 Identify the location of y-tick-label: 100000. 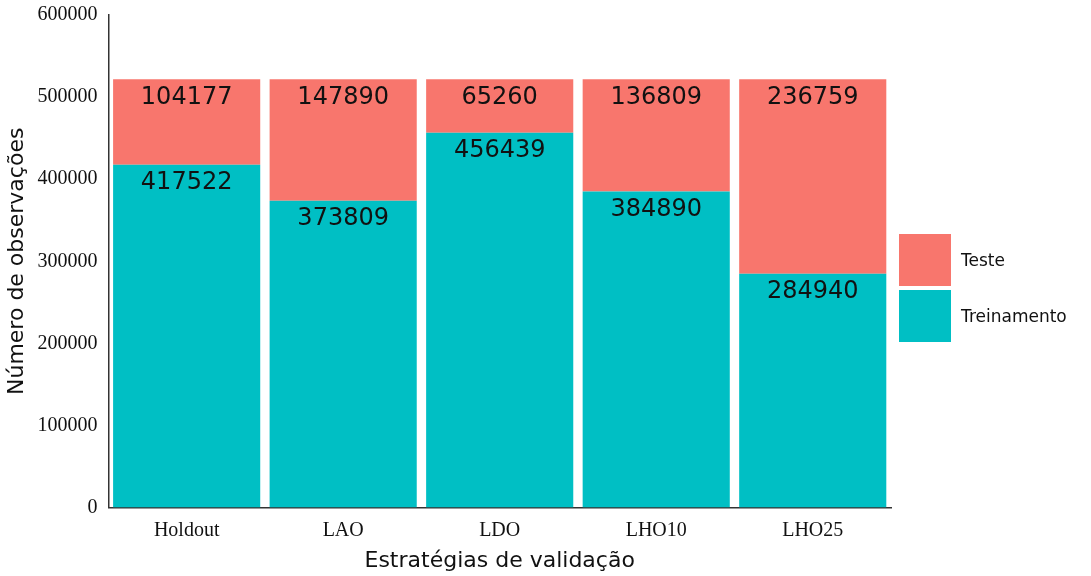
(67, 423).